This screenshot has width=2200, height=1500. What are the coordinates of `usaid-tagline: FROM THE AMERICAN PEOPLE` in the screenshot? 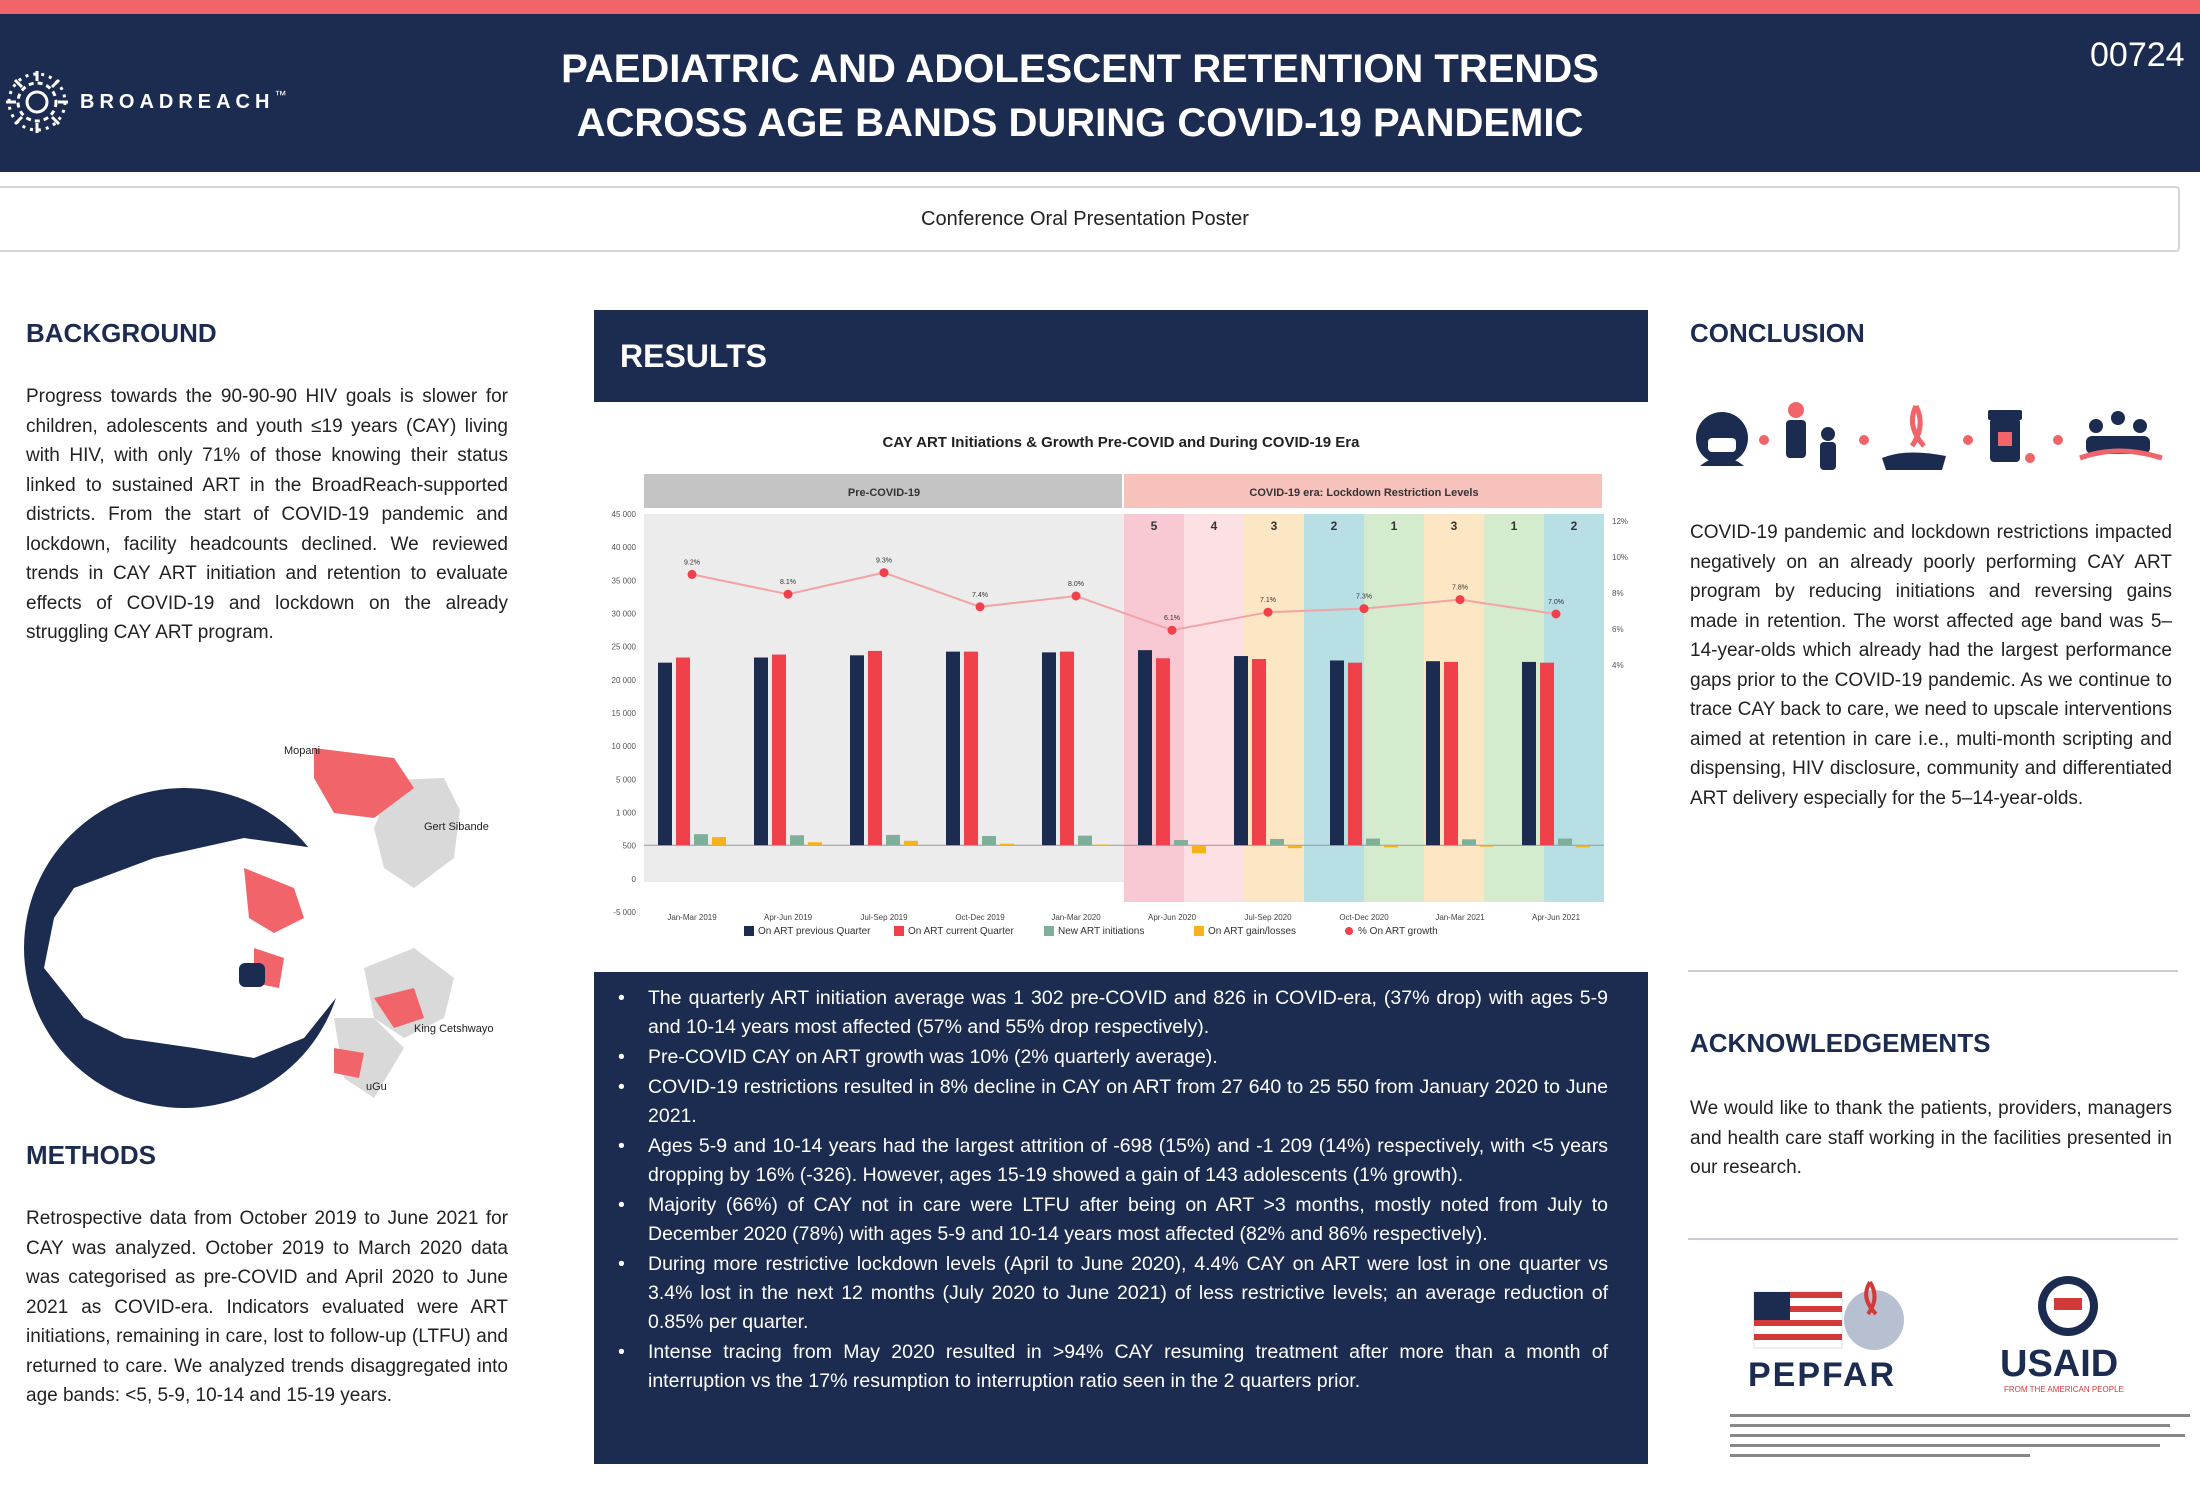 It's located at (2064, 1389).